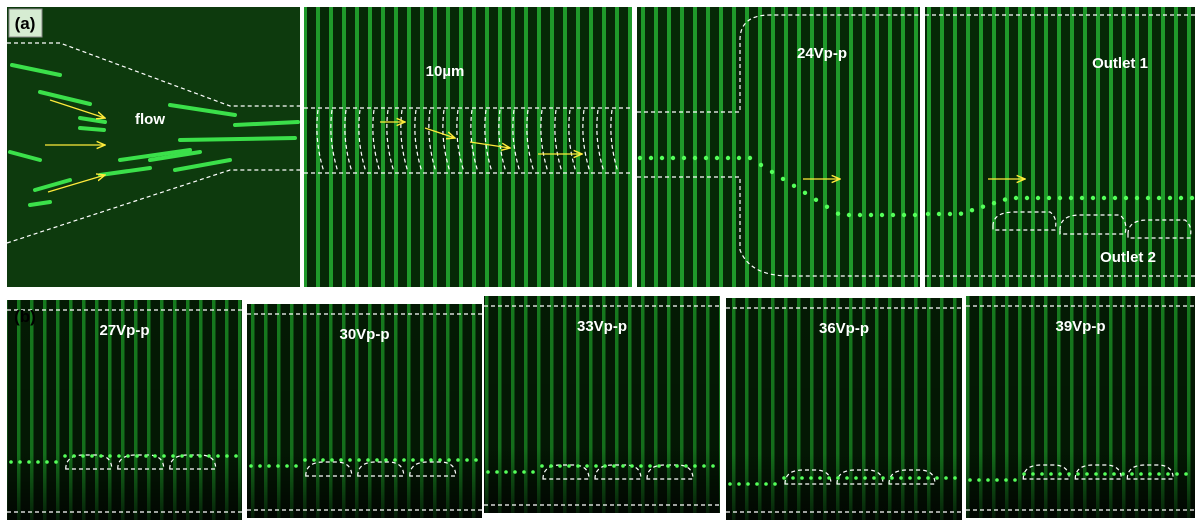  Describe the element at coordinates (364, 334) in the screenshot. I see `caption: 30Vp-p` at that location.